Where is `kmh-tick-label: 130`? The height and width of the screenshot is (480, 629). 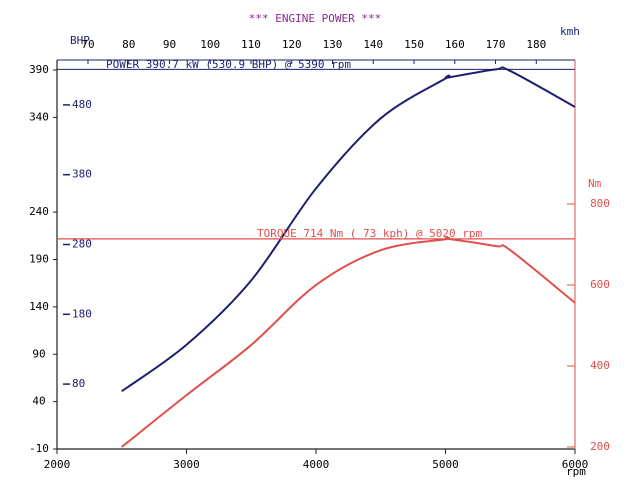 kmh-tick-label: 130 is located at coordinates (333, 44).